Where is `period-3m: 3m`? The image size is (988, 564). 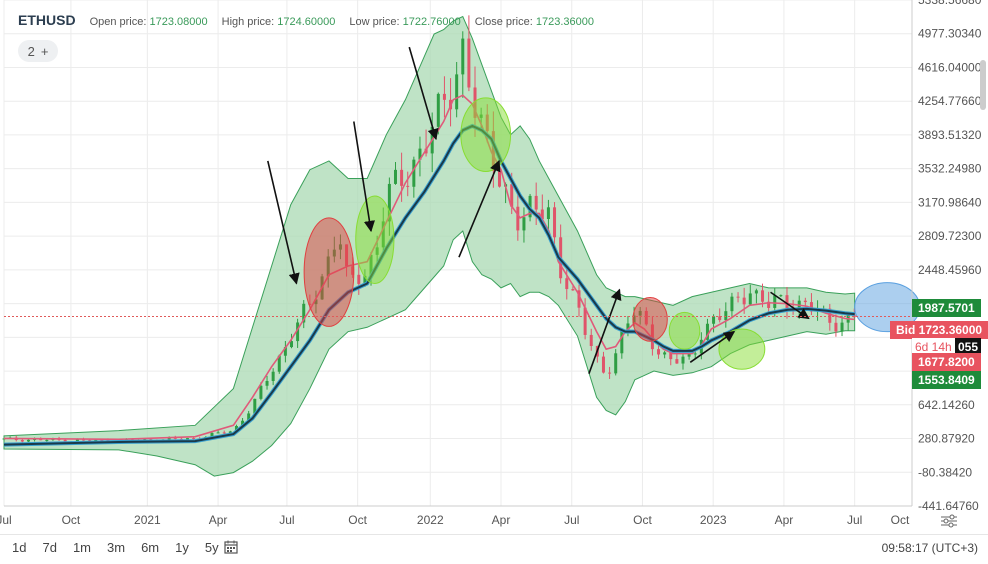 period-3m: 3m is located at coordinates (116, 547).